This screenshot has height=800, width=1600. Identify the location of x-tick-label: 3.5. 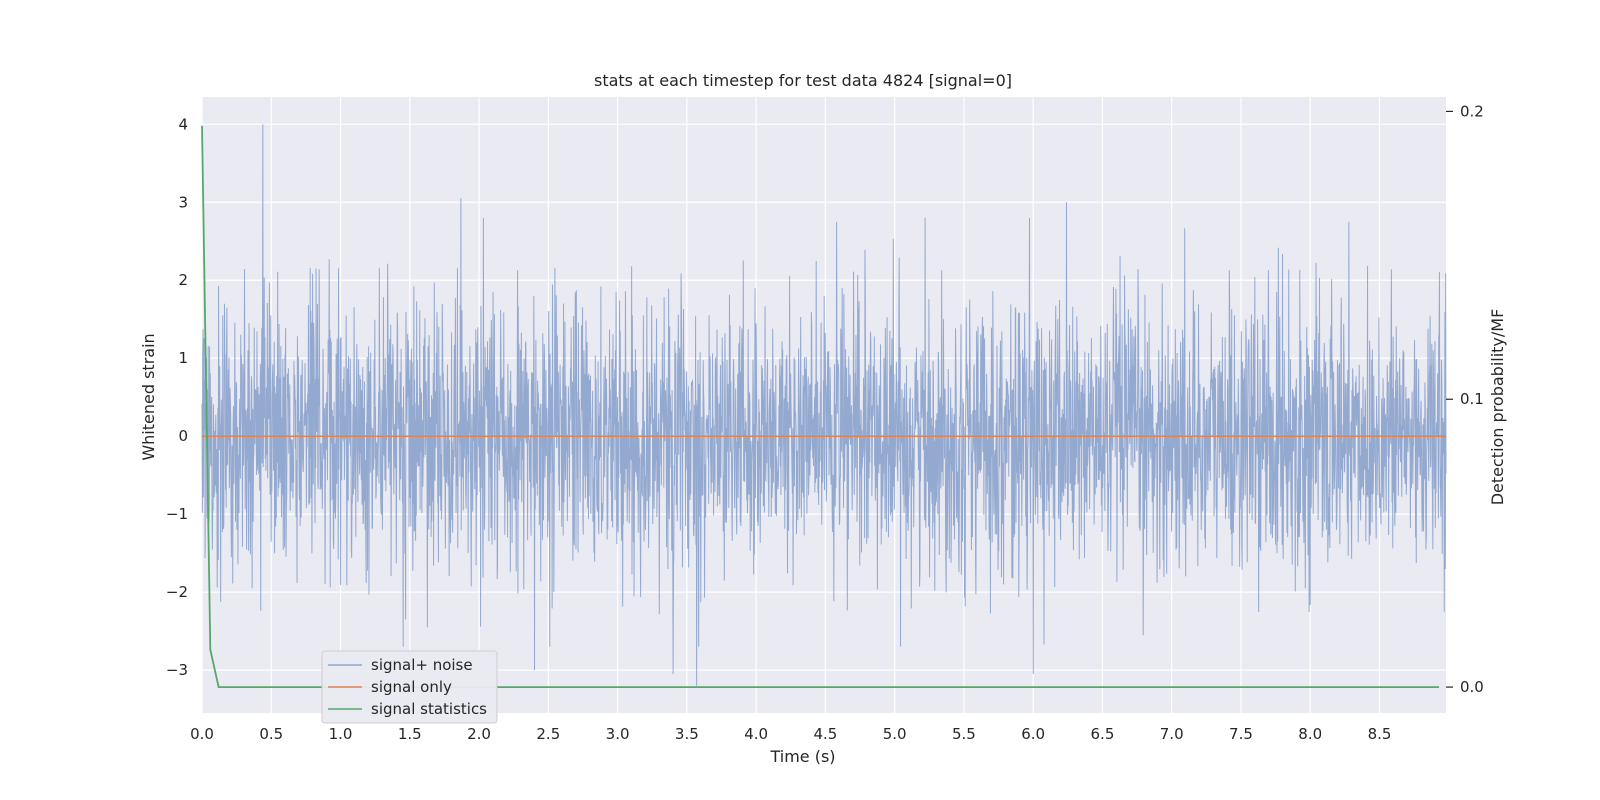
(687, 734).